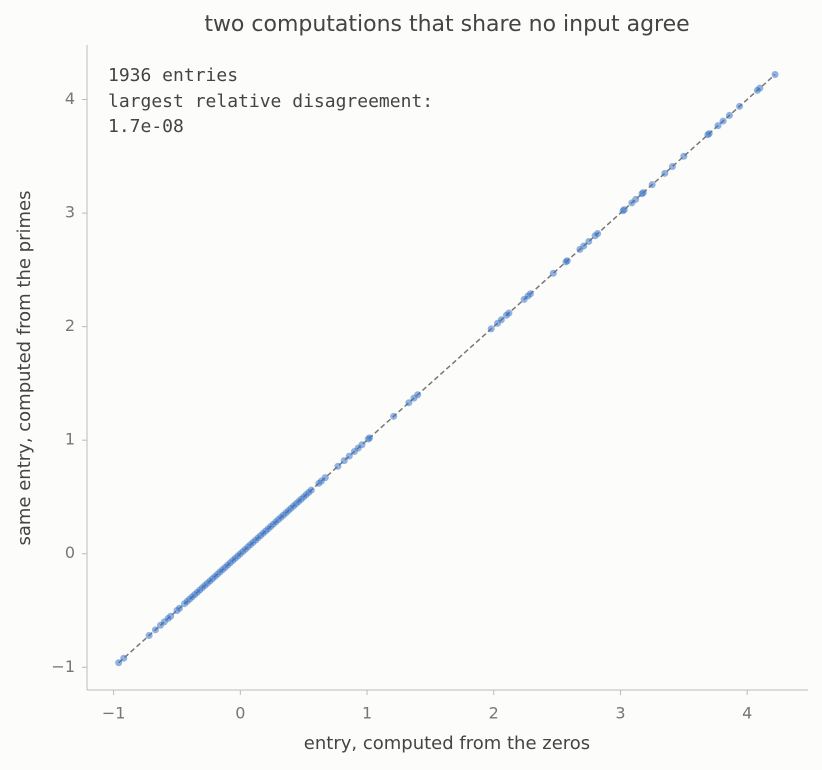  I want to click on annotation: 1936 entries, so click(173, 75).